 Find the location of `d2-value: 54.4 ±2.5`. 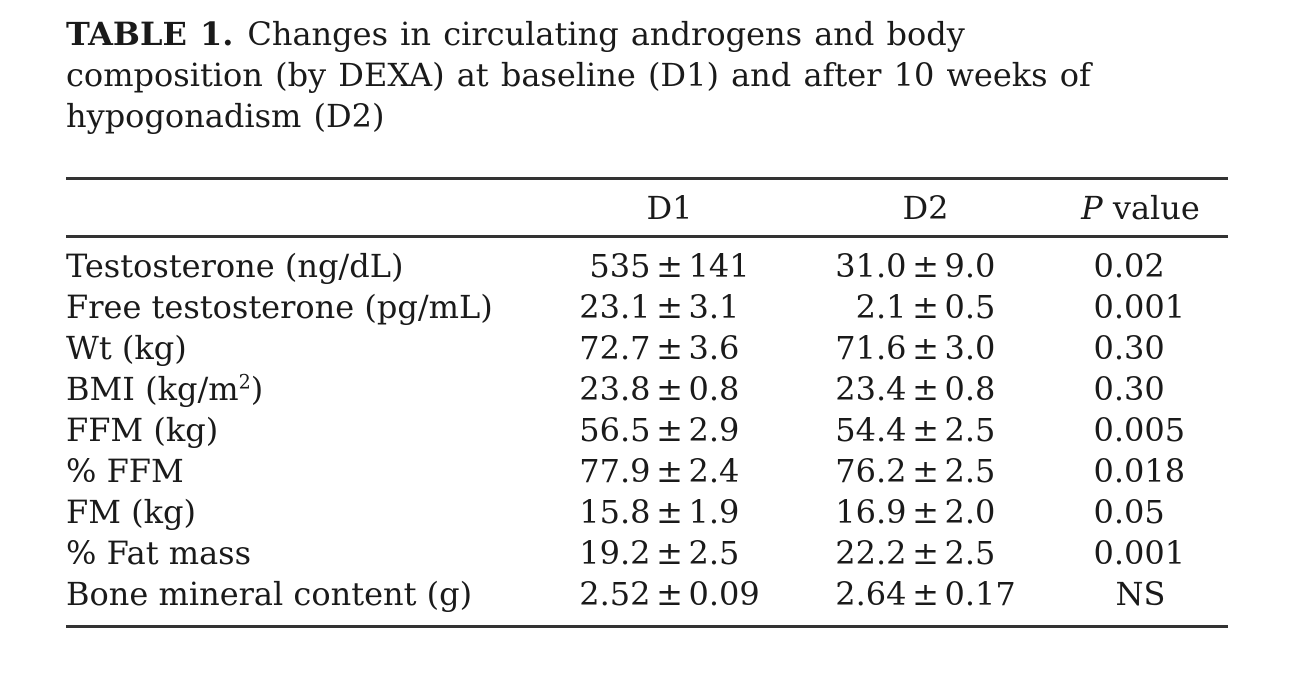

d2-value: 54.4 ±2.5 is located at coordinates (915, 429).